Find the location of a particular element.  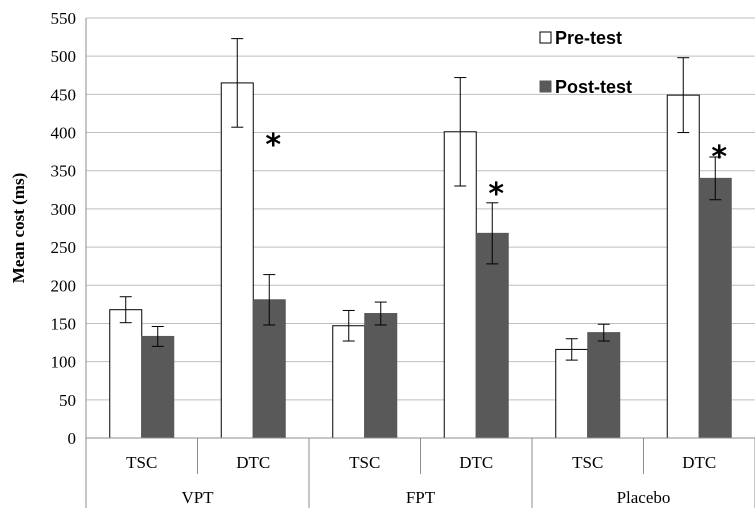

x-group-label: FPT is located at coordinates (421, 497).